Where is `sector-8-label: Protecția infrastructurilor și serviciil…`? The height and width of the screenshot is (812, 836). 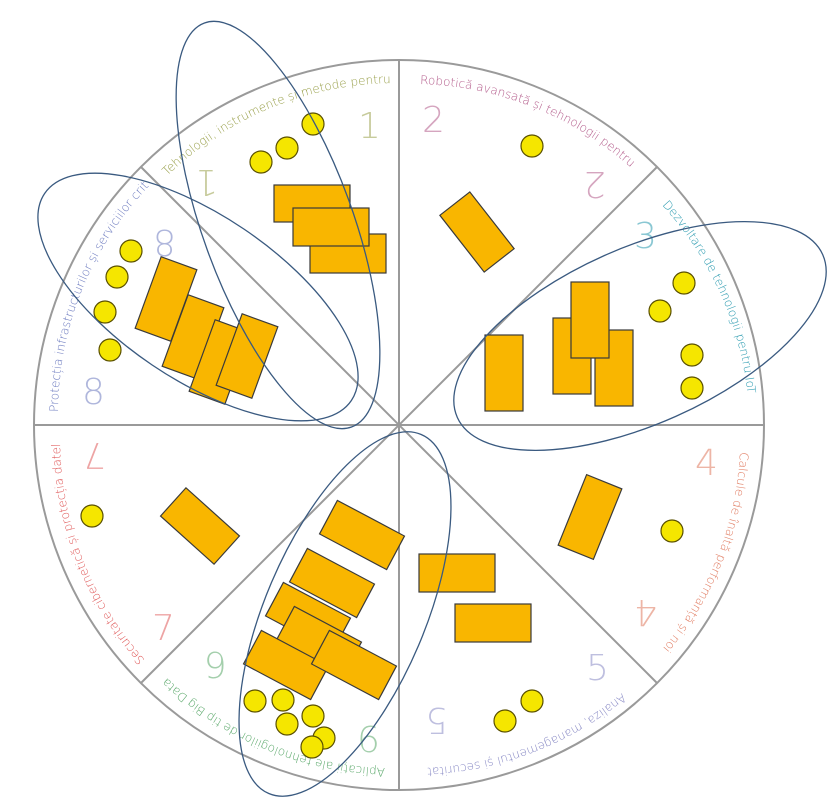
sector-8-label: Protecția infrastructurilor și serviciil… is located at coordinates (75, 206).